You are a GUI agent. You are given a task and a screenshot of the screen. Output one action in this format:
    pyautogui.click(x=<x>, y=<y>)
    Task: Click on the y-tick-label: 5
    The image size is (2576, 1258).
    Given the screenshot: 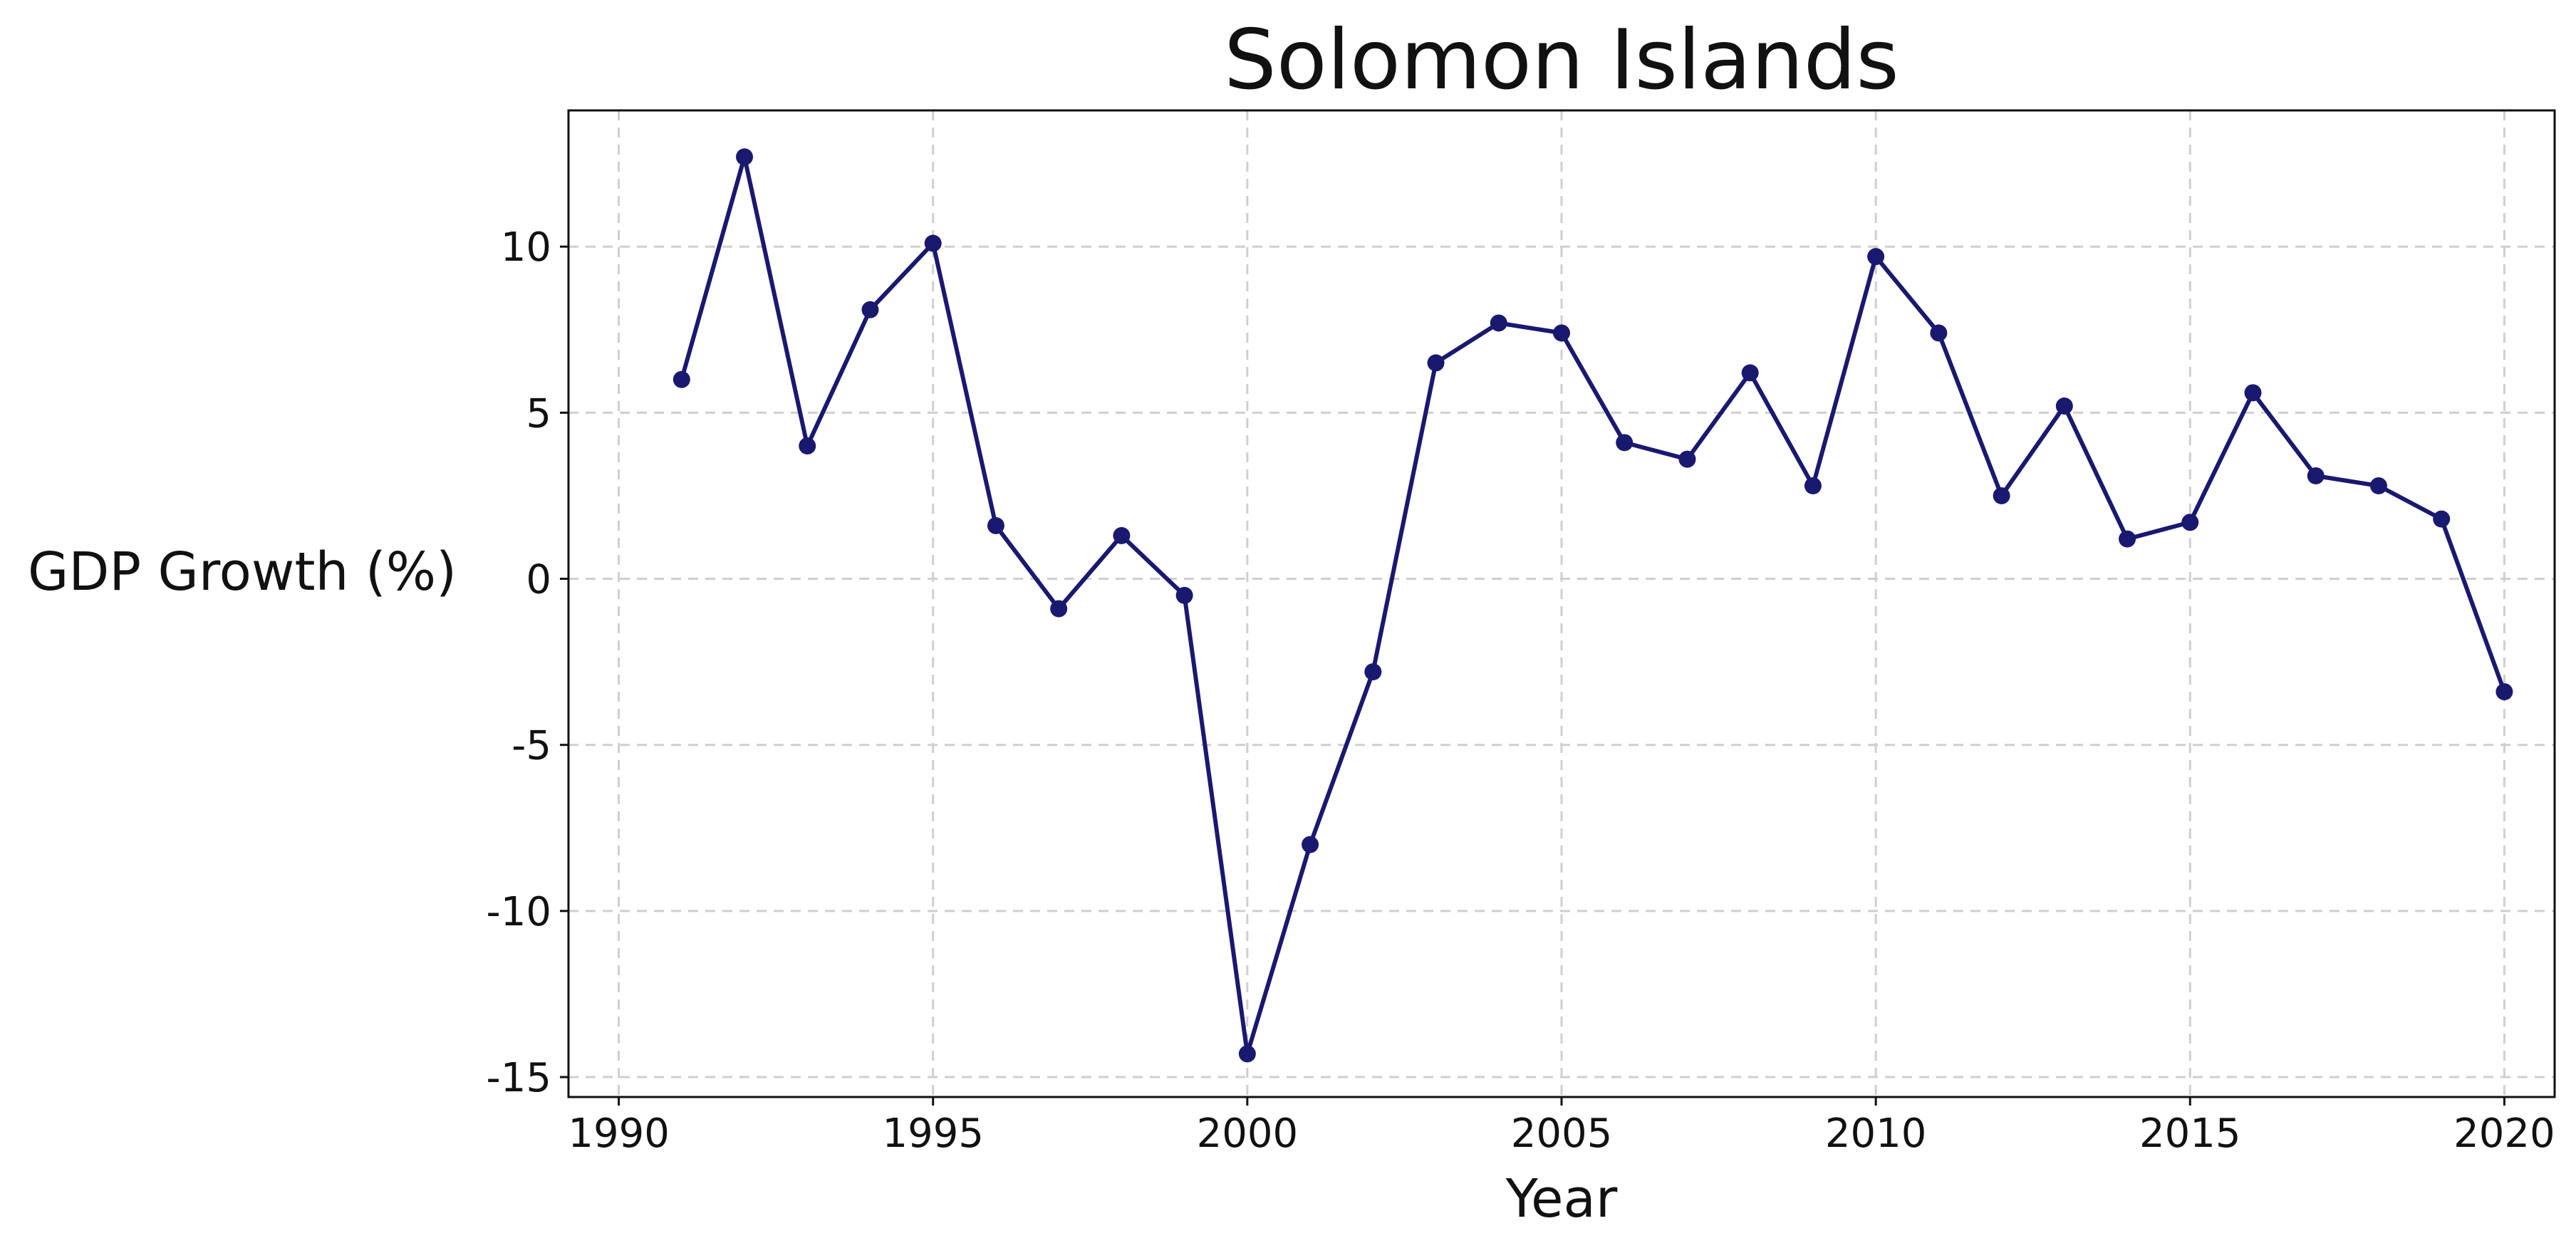 What is the action you would take?
    pyautogui.click(x=538, y=413)
    